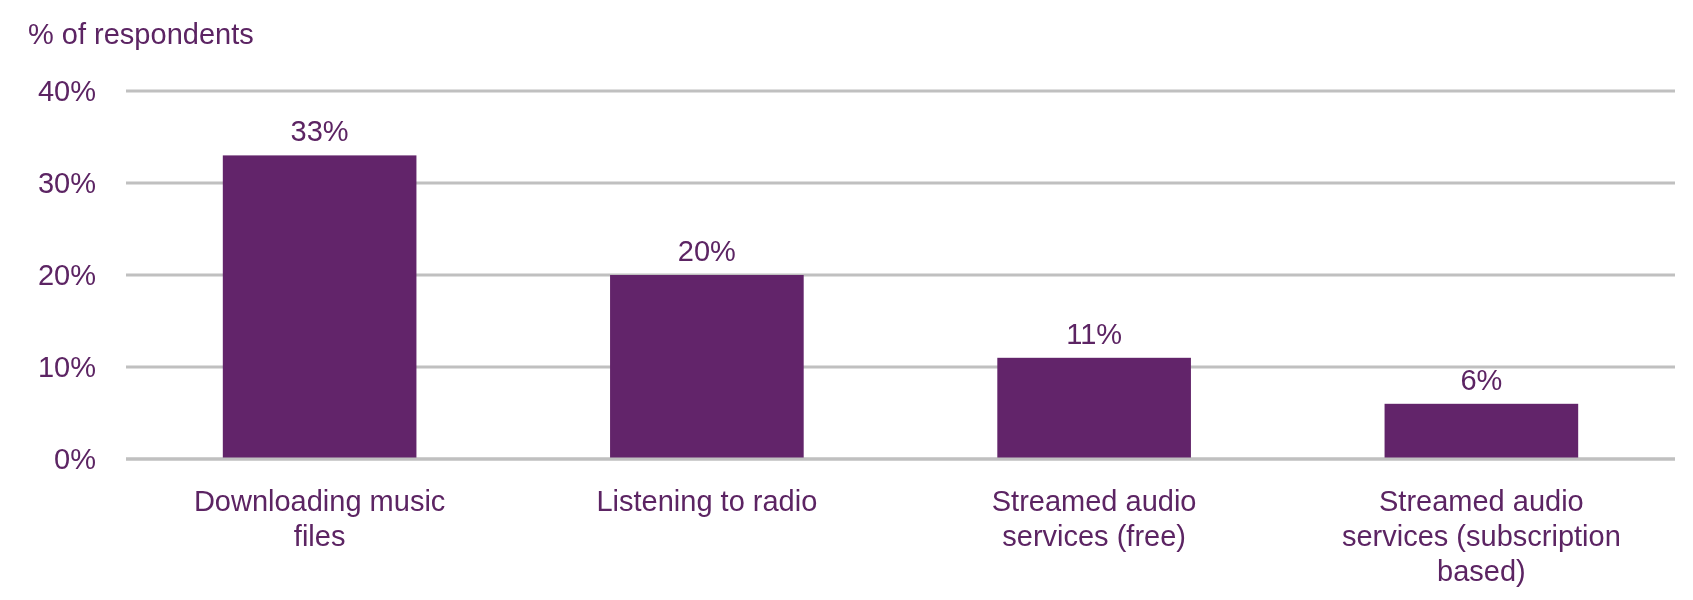 This screenshot has height=600, width=1693. I want to click on data-label: 20%, so click(706, 251).